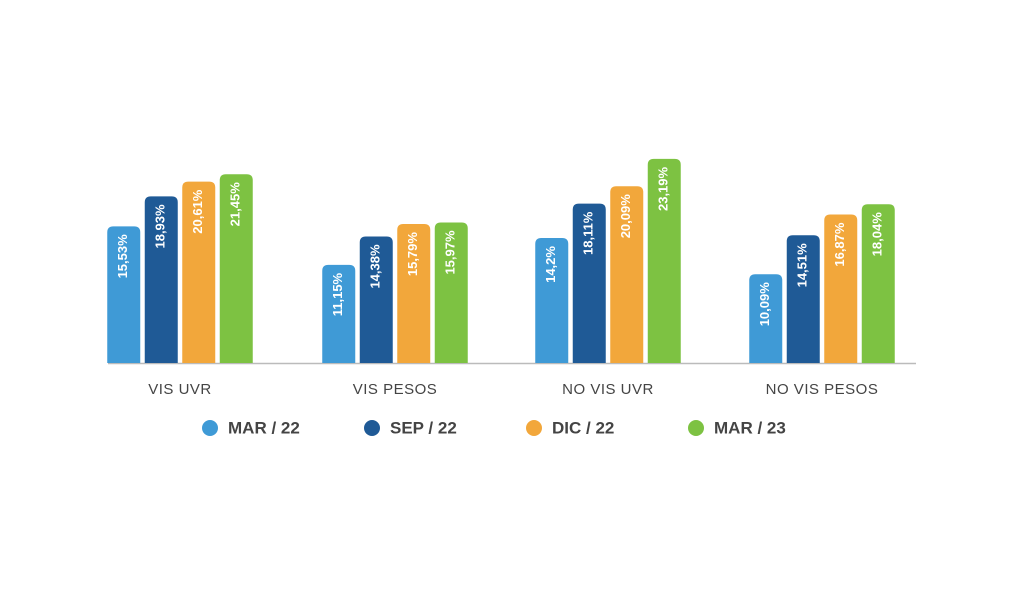 Image resolution: width=1024 pixels, height=597 pixels. Describe the element at coordinates (375, 266) in the screenshot. I see `value-label: 14,38%` at that location.